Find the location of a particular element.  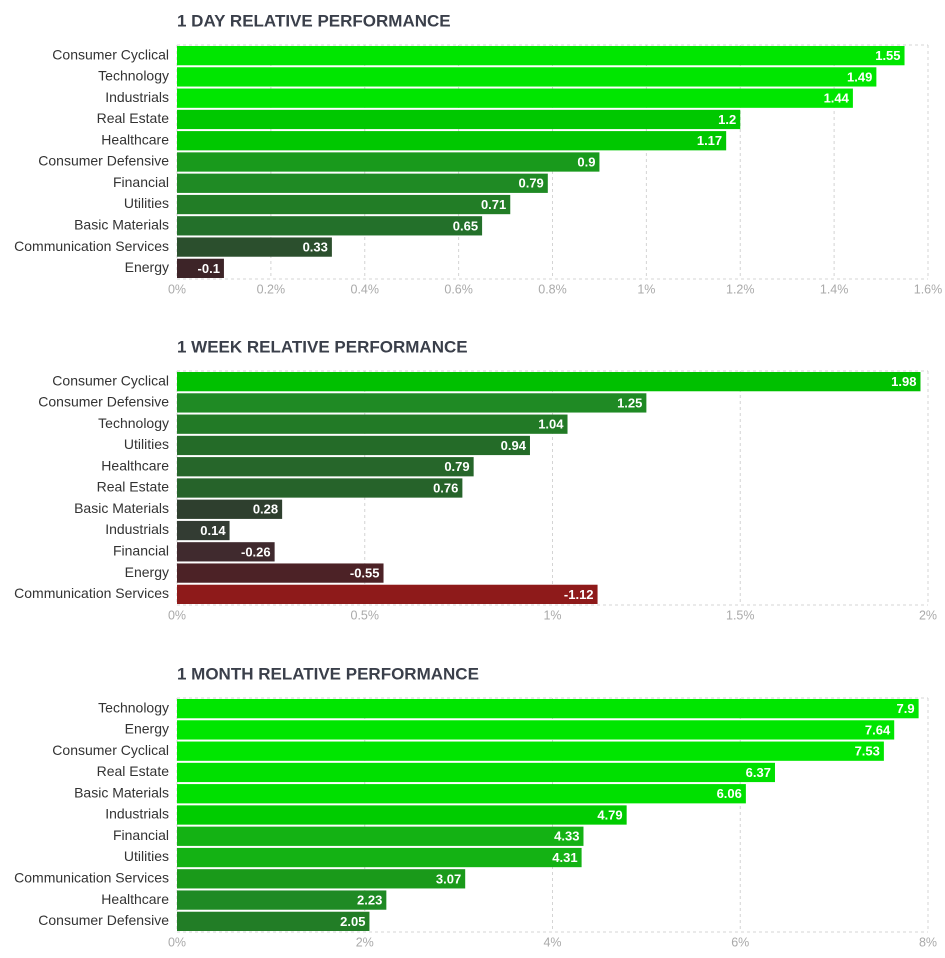

value-label: 1.98 is located at coordinates (903, 381).